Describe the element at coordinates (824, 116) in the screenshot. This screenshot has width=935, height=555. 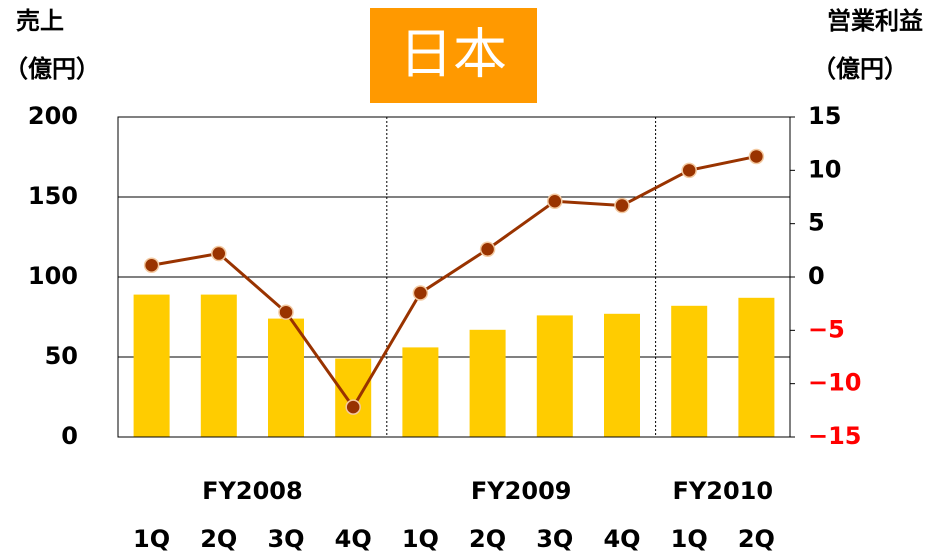
I see `y2-tick-label: 15` at that location.